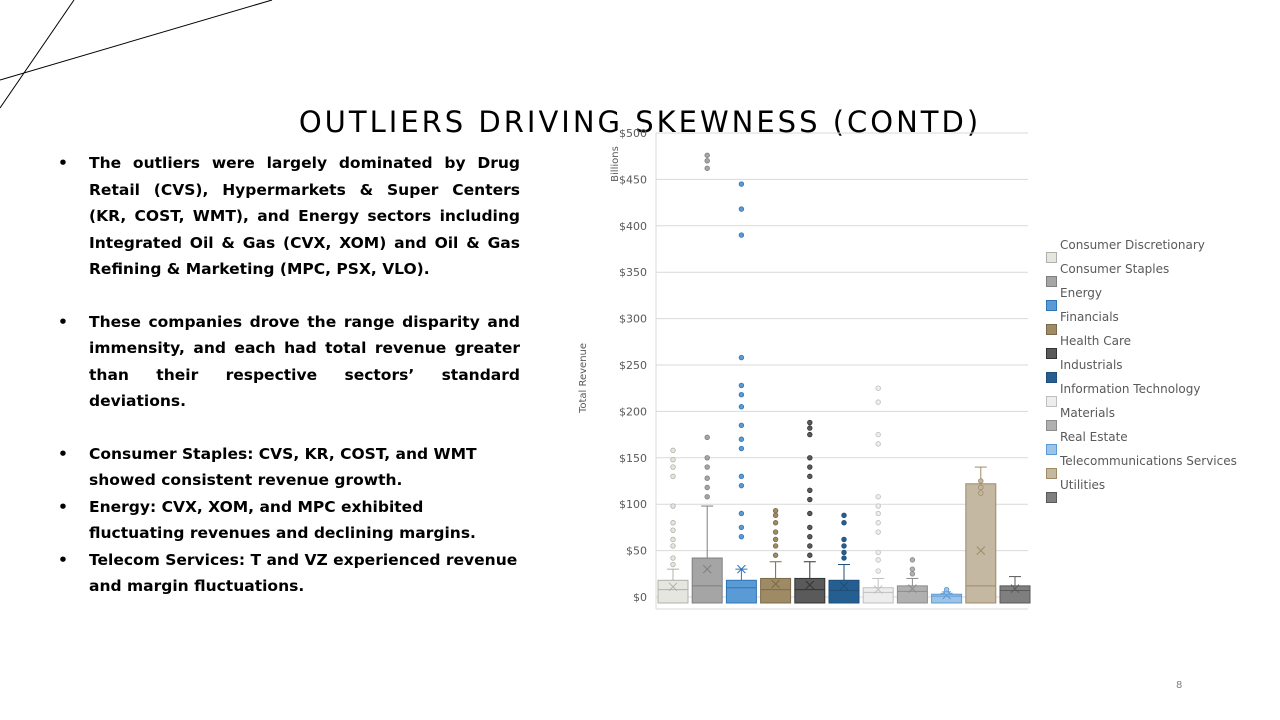  Describe the element at coordinates (633, 458) in the screenshot. I see `y-tick-label: $150` at that location.